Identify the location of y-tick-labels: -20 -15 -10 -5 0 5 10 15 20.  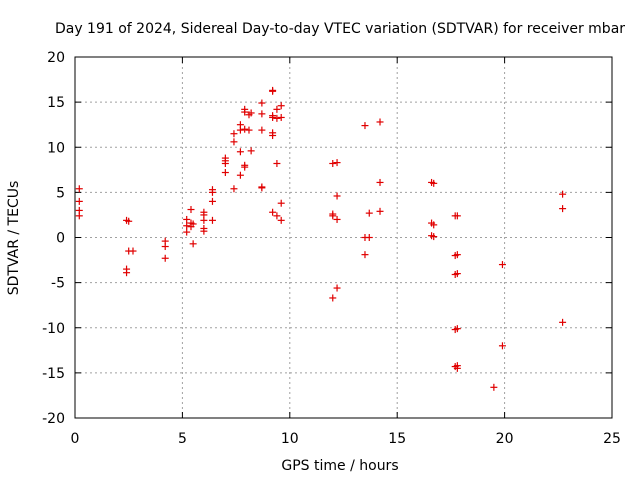
(53, 238).